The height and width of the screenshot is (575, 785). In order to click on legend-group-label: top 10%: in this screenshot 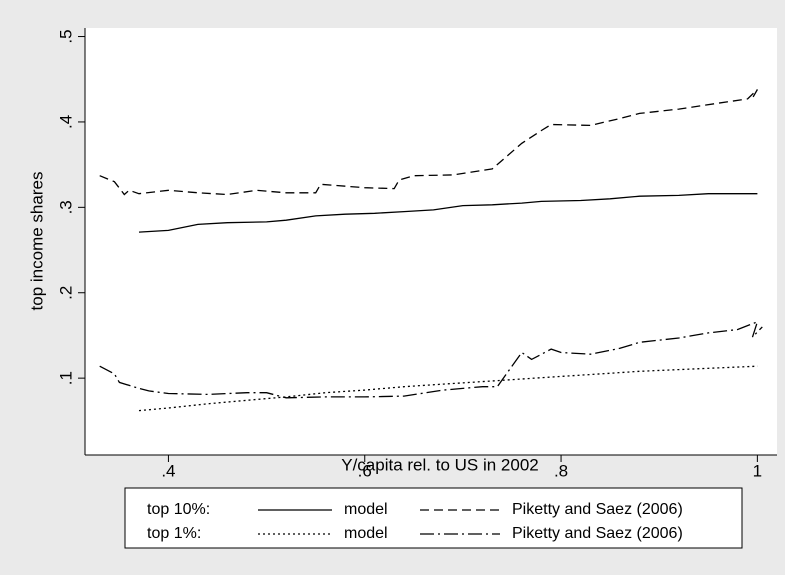, I will do `click(178, 509)`.